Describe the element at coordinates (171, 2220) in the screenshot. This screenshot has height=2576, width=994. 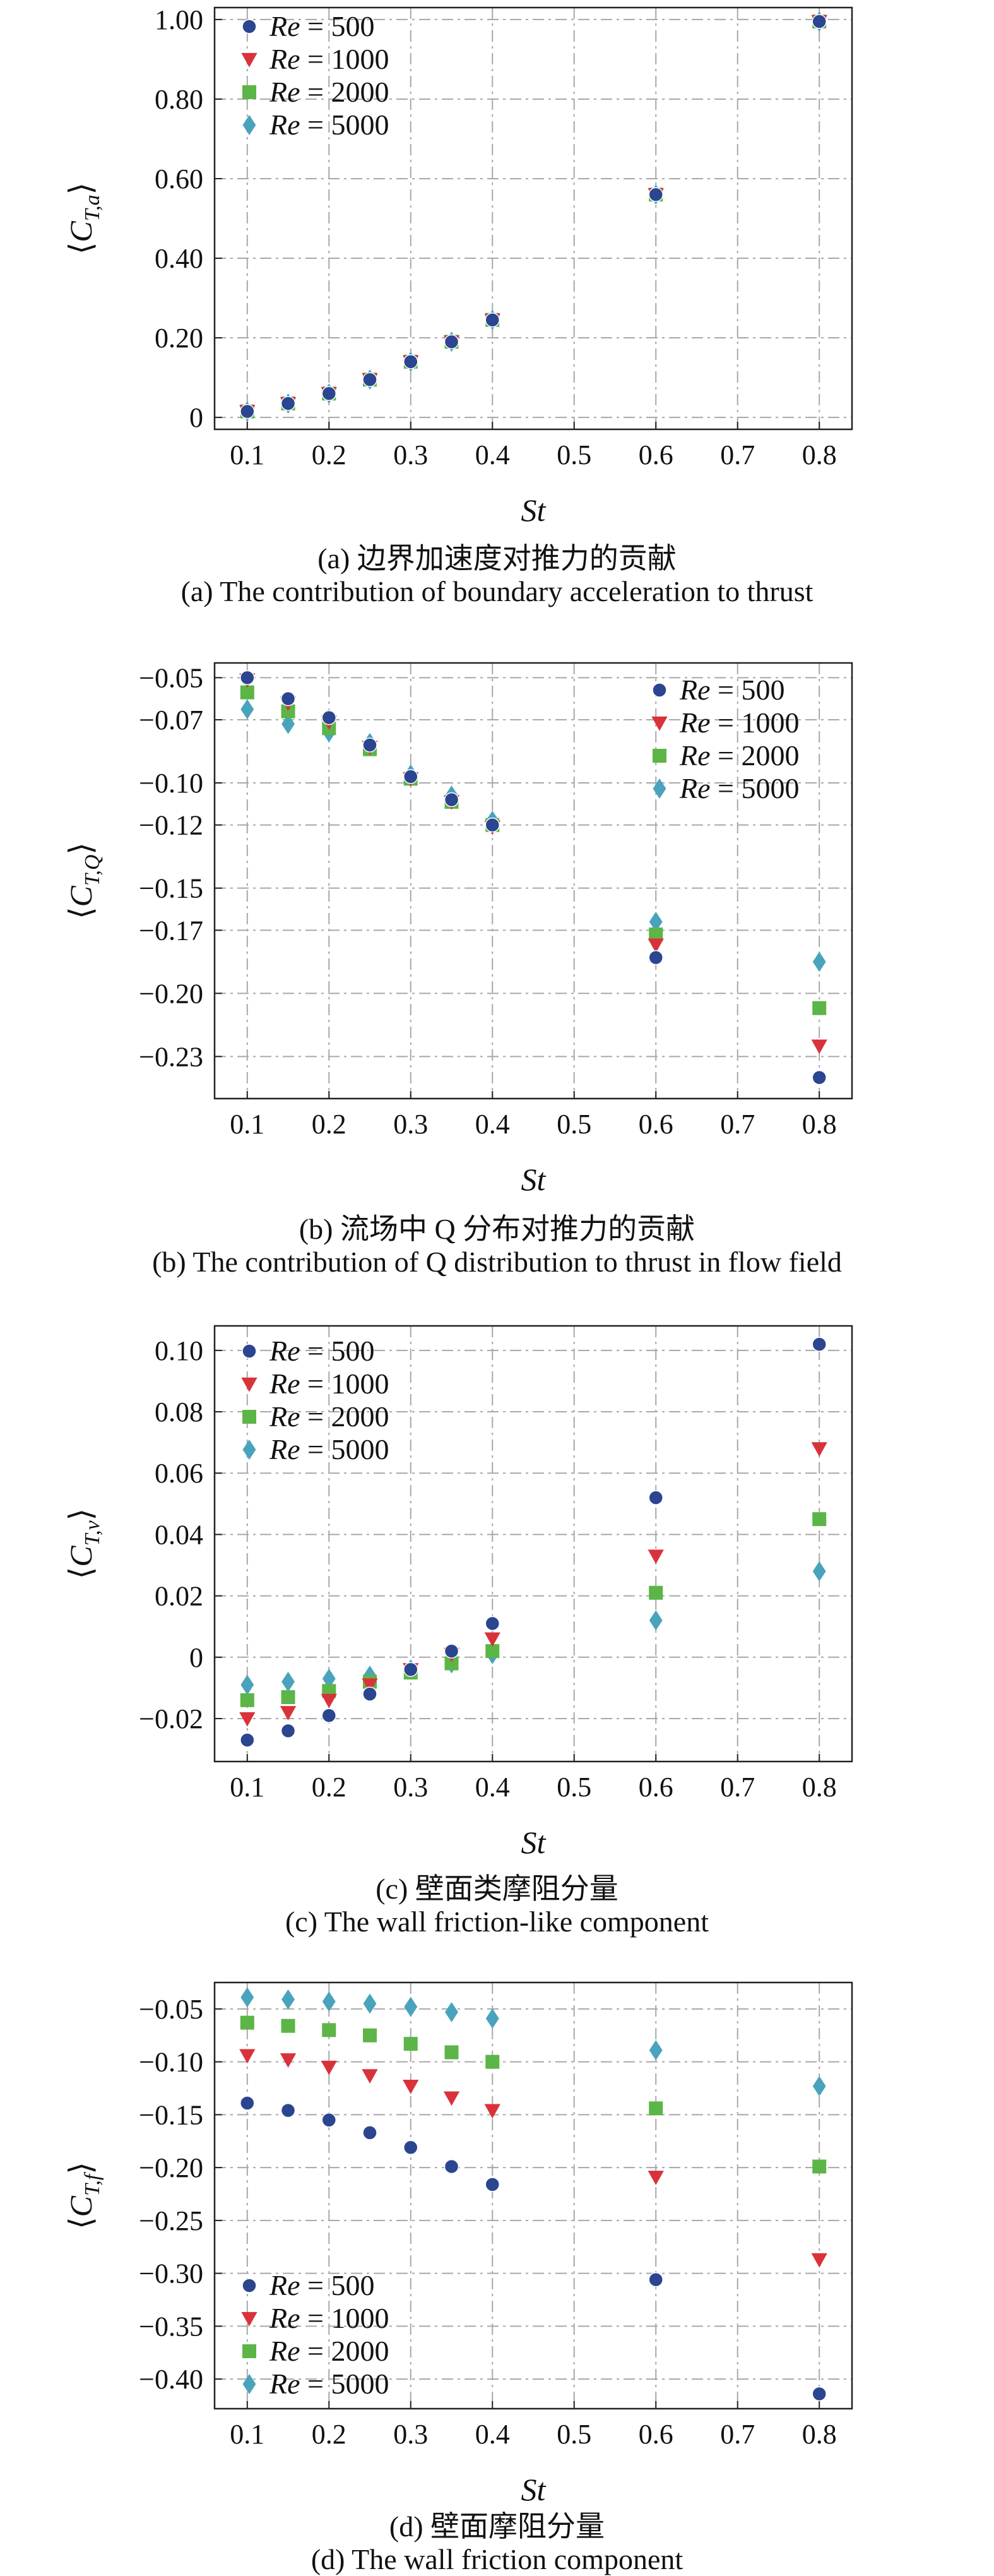
I see `y-tick-label: −0.25` at that location.